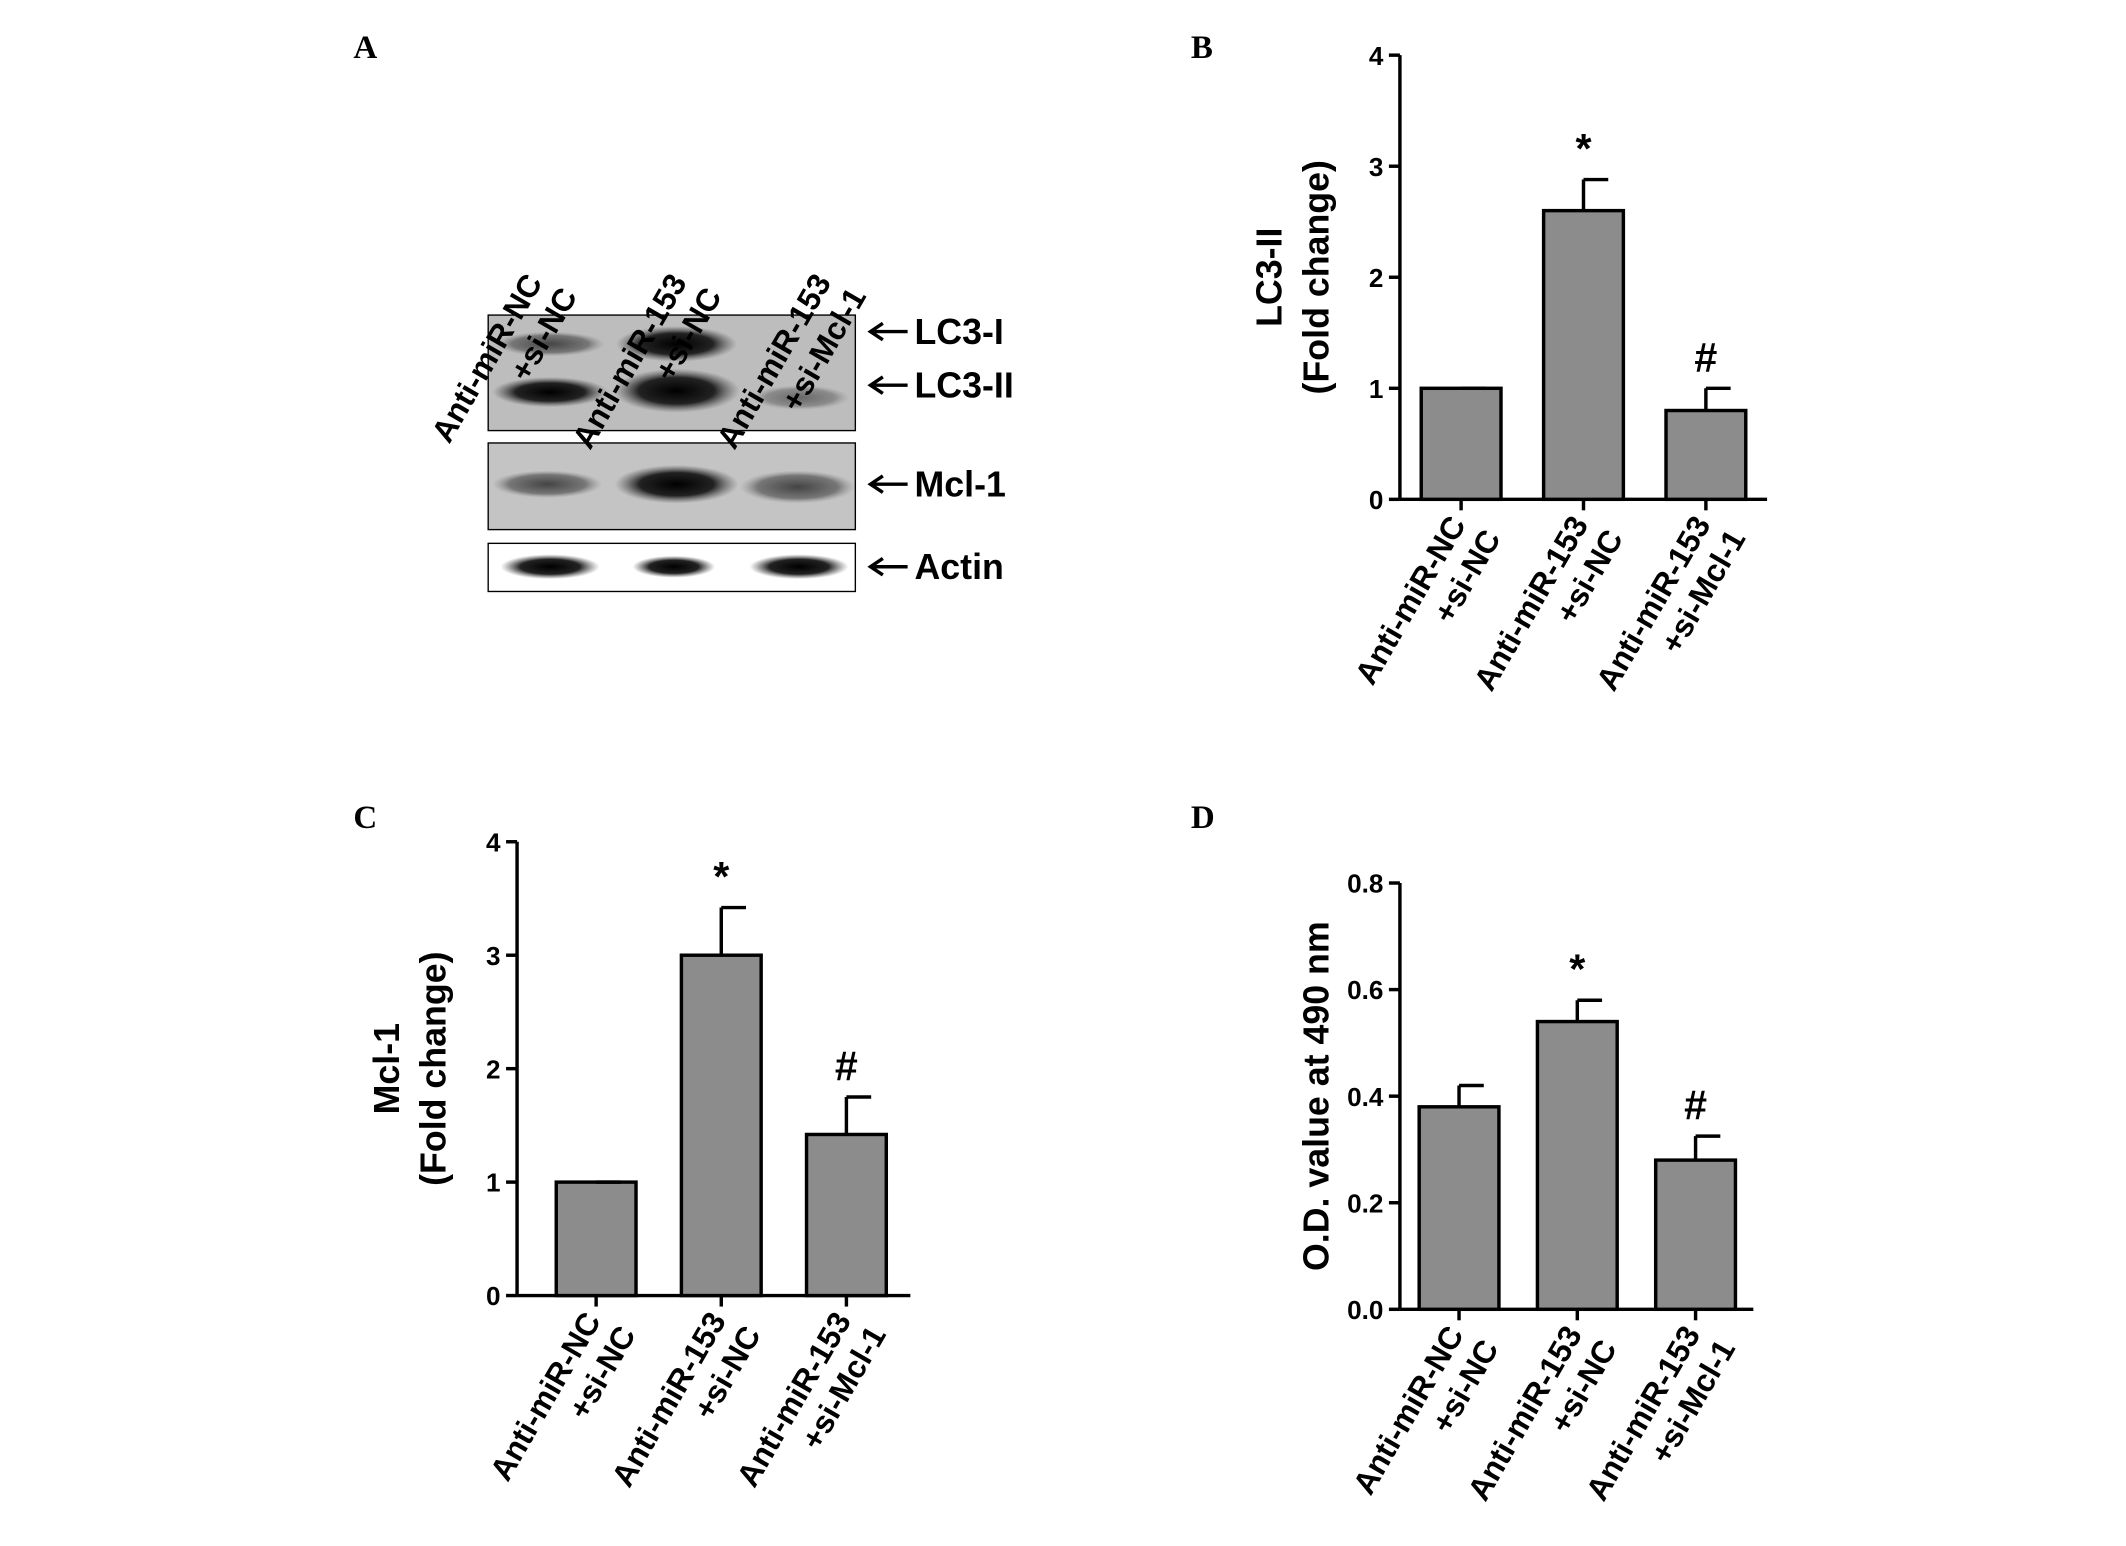  Describe the element at coordinates (387, 1068) in the screenshot. I see `y-axis-label: Mcl-1` at that location.